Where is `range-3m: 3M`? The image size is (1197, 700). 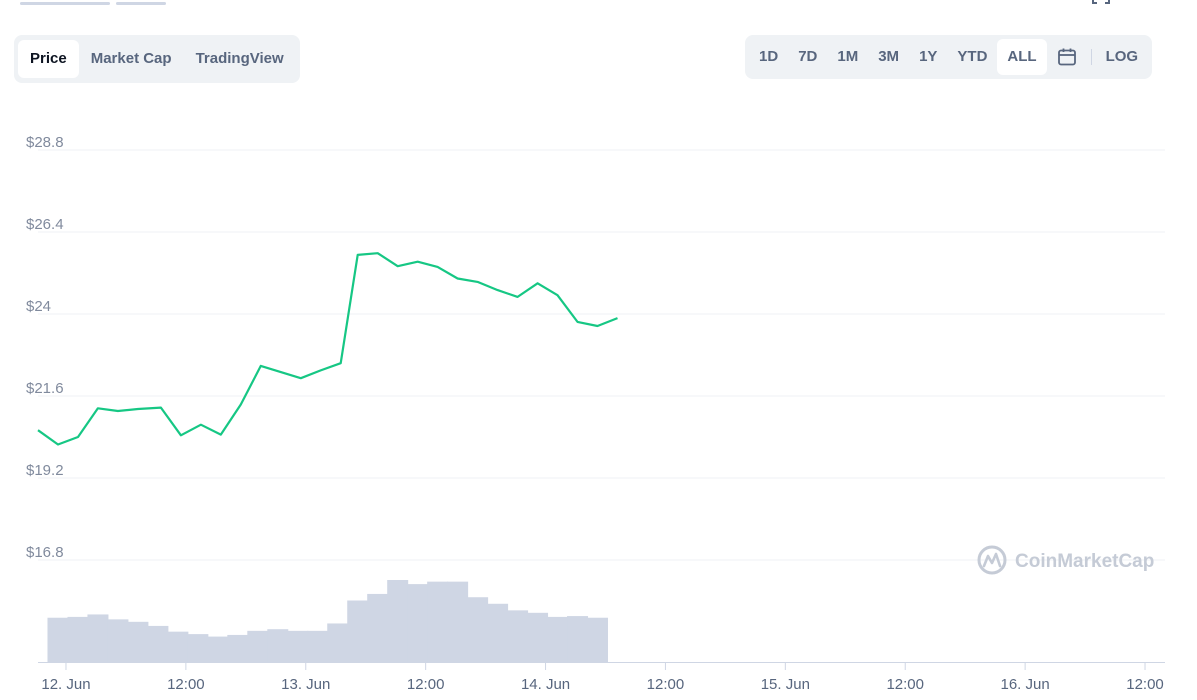 range-3m: 3M is located at coordinates (889, 56).